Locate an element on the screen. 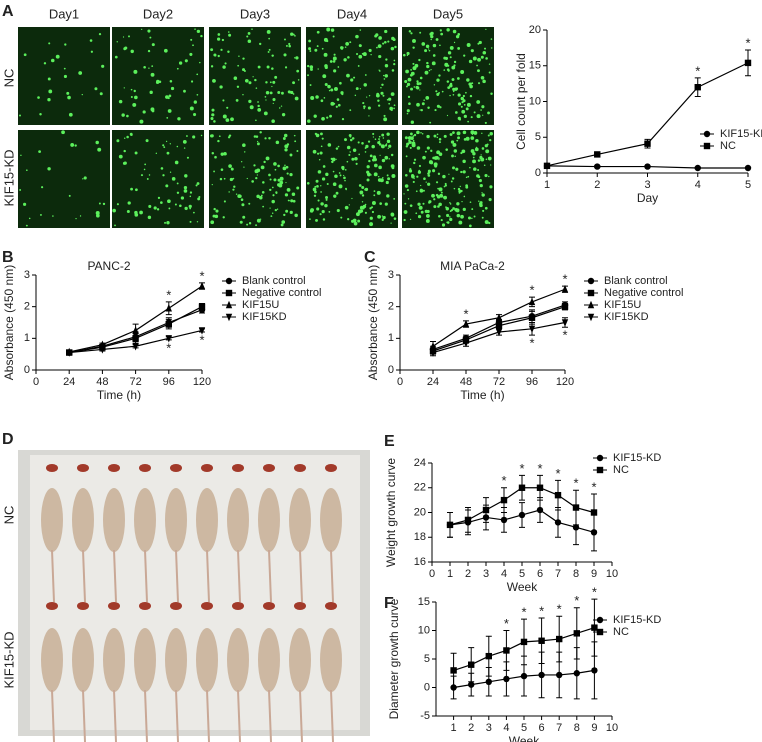 The width and height of the screenshot is (762, 742). y-tick-label: 0 is located at coordinates (538, 173).